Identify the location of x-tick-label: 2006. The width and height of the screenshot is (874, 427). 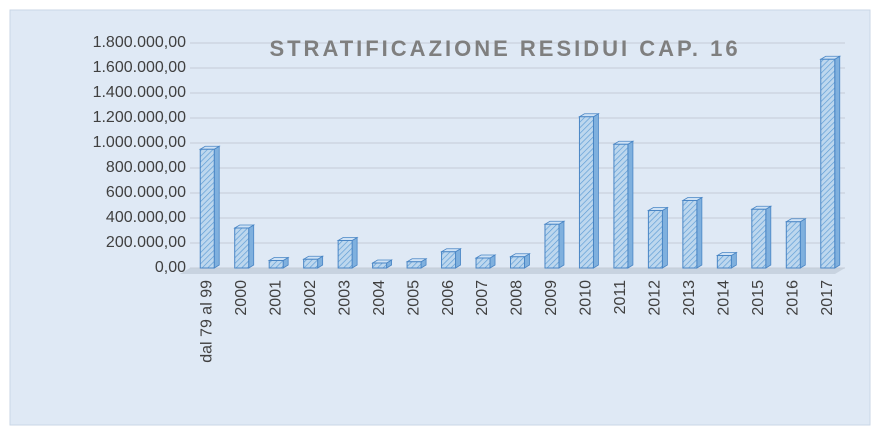
(448, 298).